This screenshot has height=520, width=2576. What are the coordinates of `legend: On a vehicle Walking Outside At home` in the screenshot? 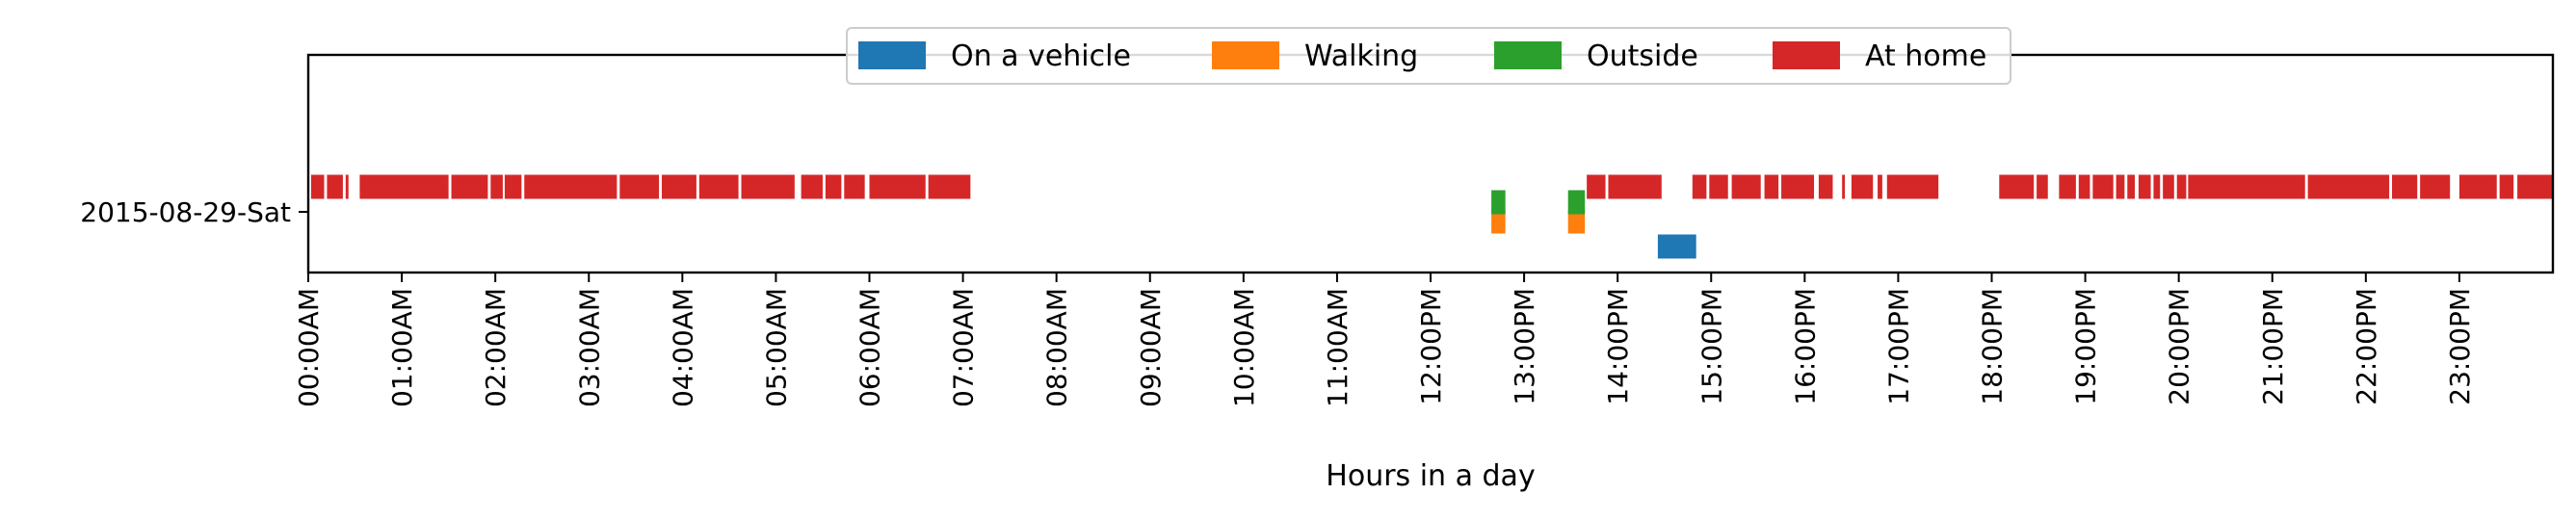 It's located at (1428, 56).